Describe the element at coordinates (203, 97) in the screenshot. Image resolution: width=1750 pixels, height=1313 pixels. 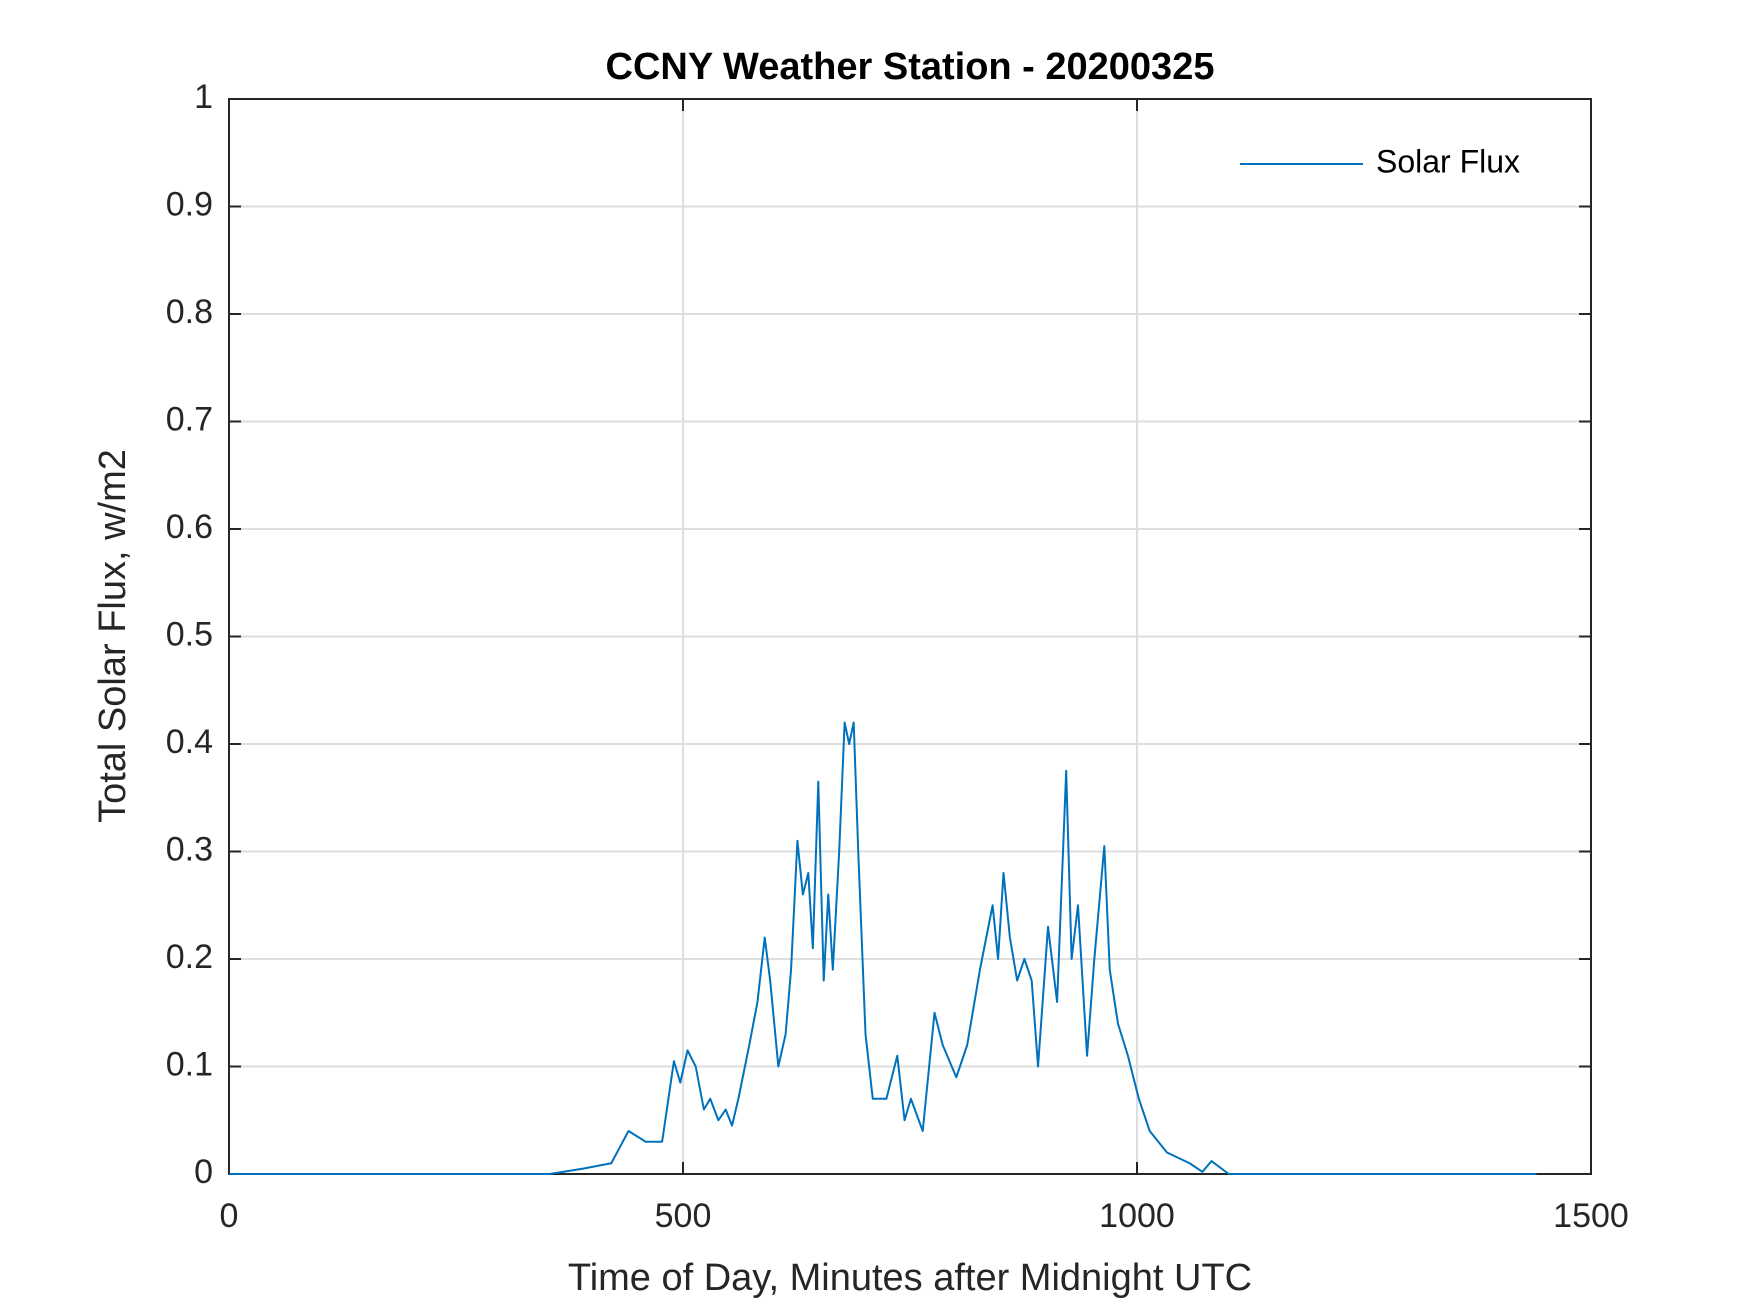
I see `y-tick-label: 1` at that location.